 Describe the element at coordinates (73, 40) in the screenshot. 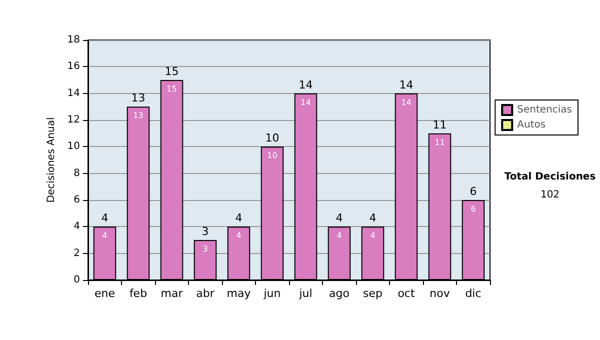

I see `y-tick-label: 18` at that location.